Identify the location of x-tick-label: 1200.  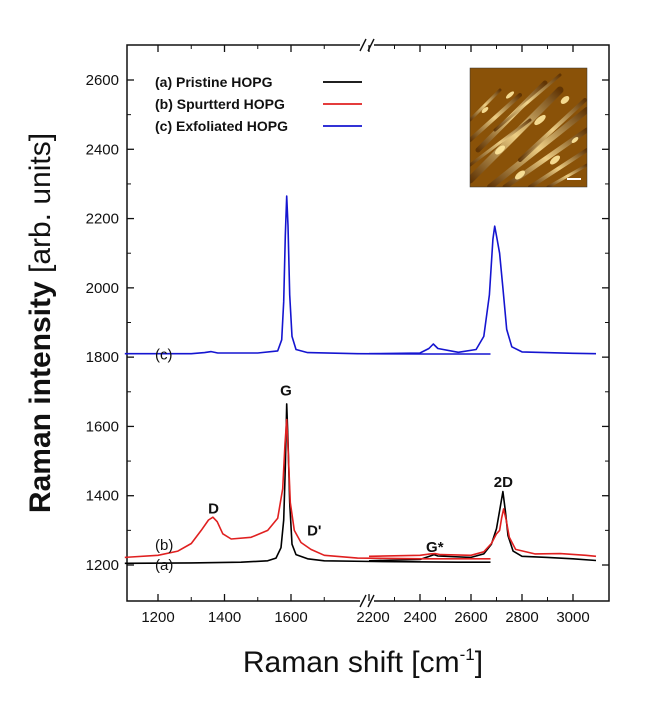
(157, 617).